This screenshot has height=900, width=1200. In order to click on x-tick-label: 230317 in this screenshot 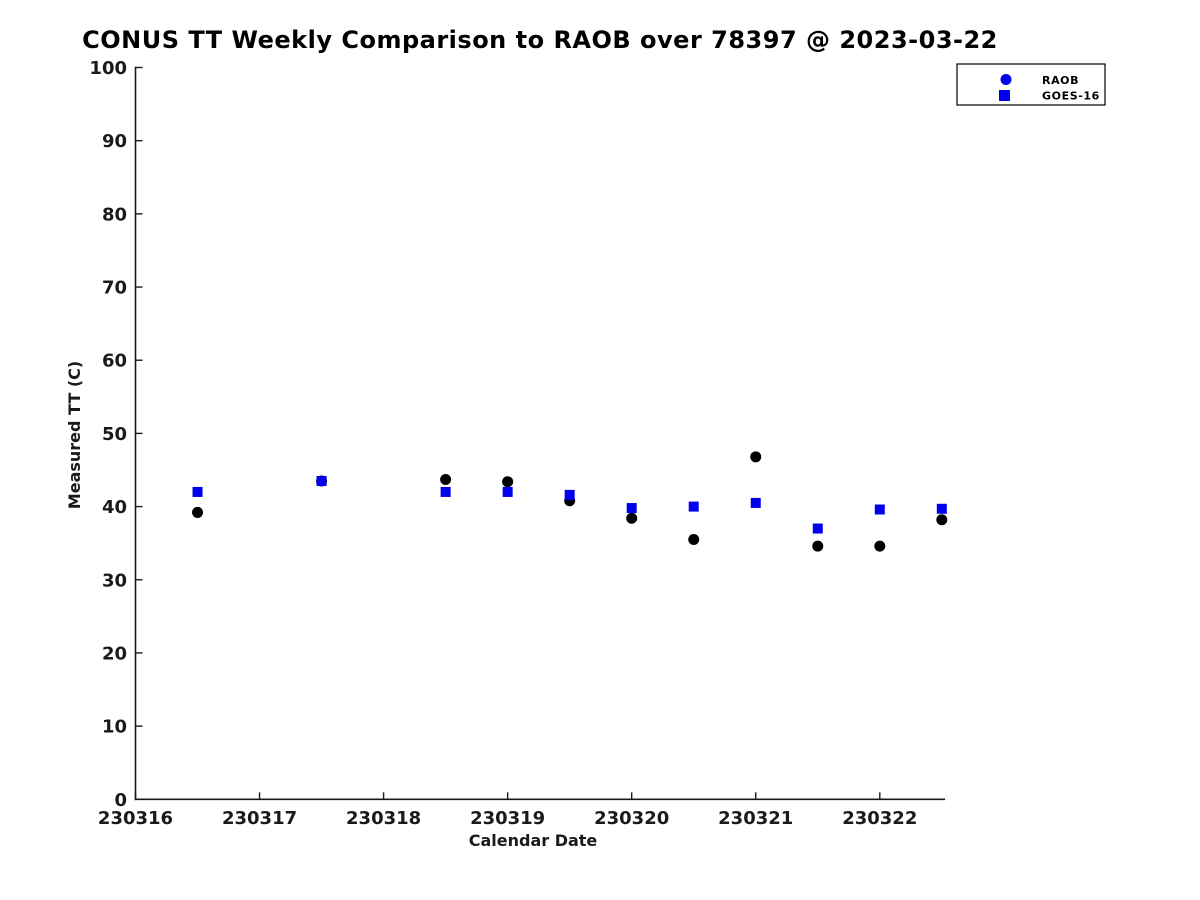, I will do `click(259, 818)`.